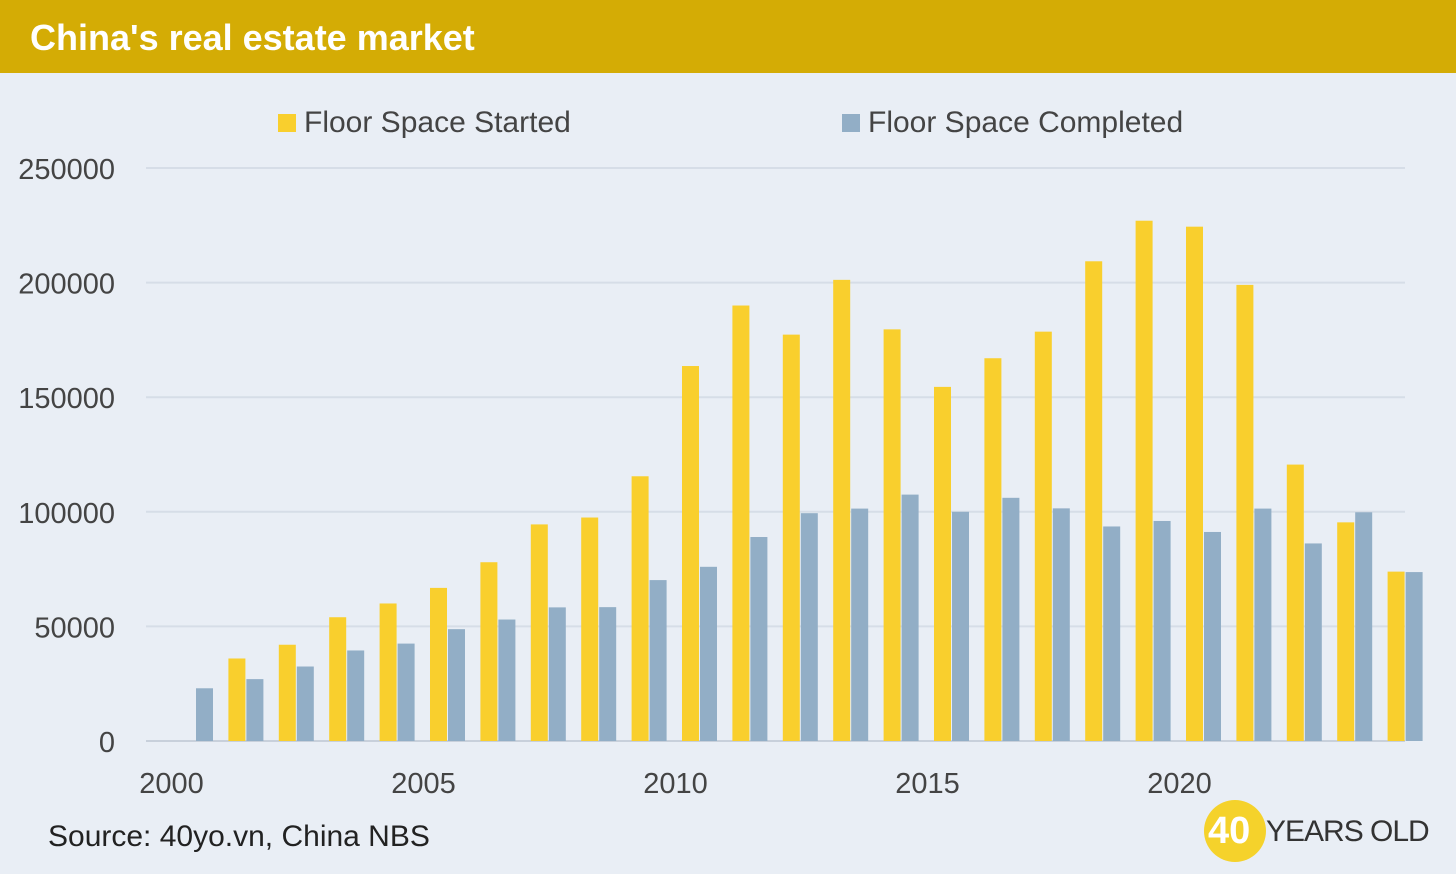 Image resolution: width=1456 pixels, height=874 pixels. Describe the element at coordinates (171, 784) in the screenshot. I see `x-tick-label: 2000` at that location.